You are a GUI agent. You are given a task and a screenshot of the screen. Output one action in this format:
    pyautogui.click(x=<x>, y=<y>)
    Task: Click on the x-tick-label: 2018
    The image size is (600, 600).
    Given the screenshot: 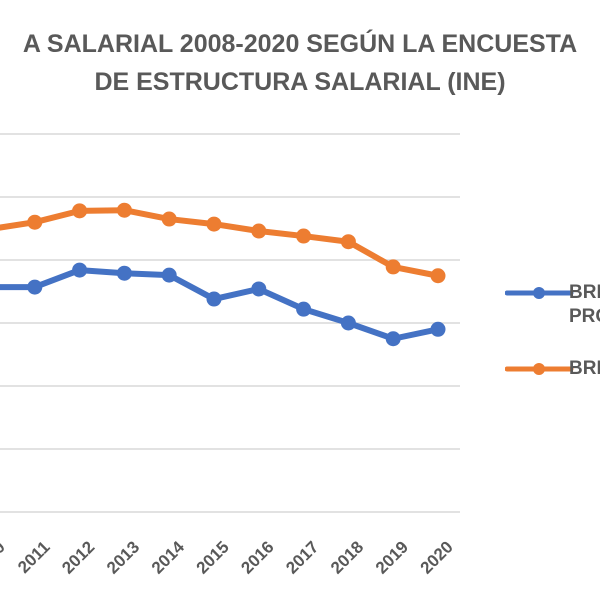 What is the action you would take?
    pyautogui.click(x=347, y=557)
    